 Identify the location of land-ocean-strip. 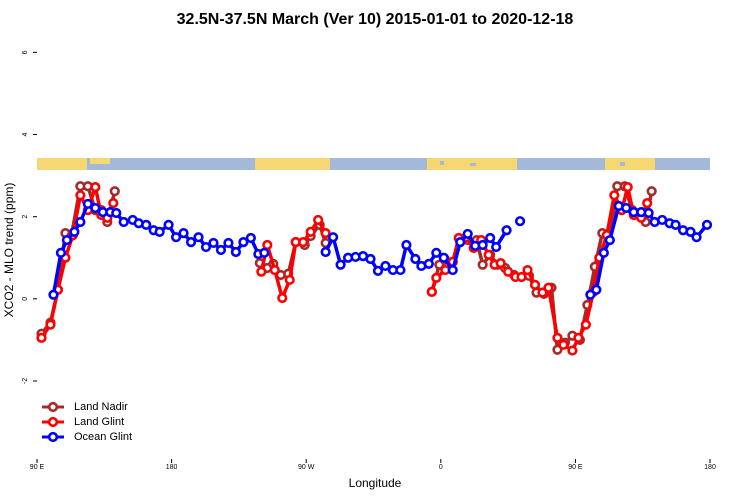
(373, 164).